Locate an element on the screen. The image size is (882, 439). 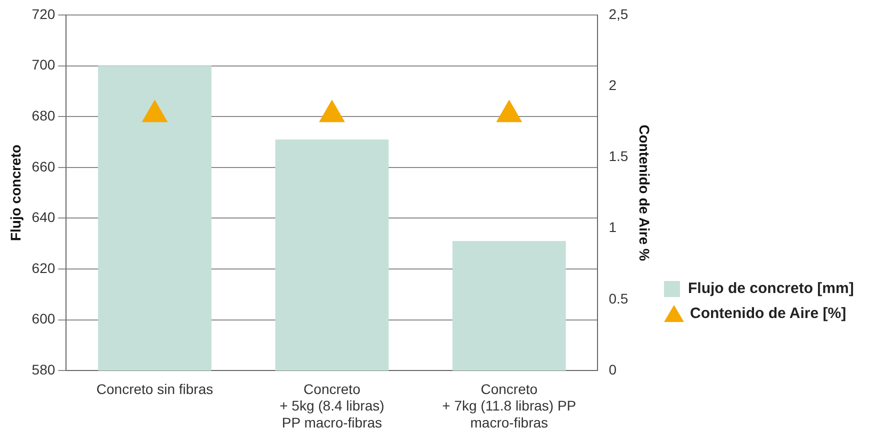
y-tick-label: 700 is located at coordinates (44, 64).